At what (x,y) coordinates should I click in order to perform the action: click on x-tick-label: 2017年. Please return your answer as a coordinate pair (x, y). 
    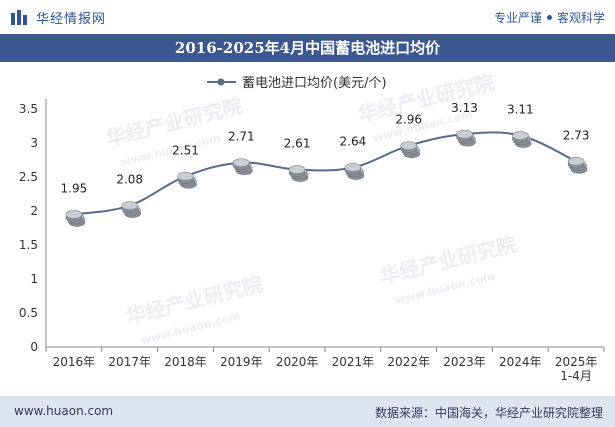
    Looking at the image, I should click on (129, 362).